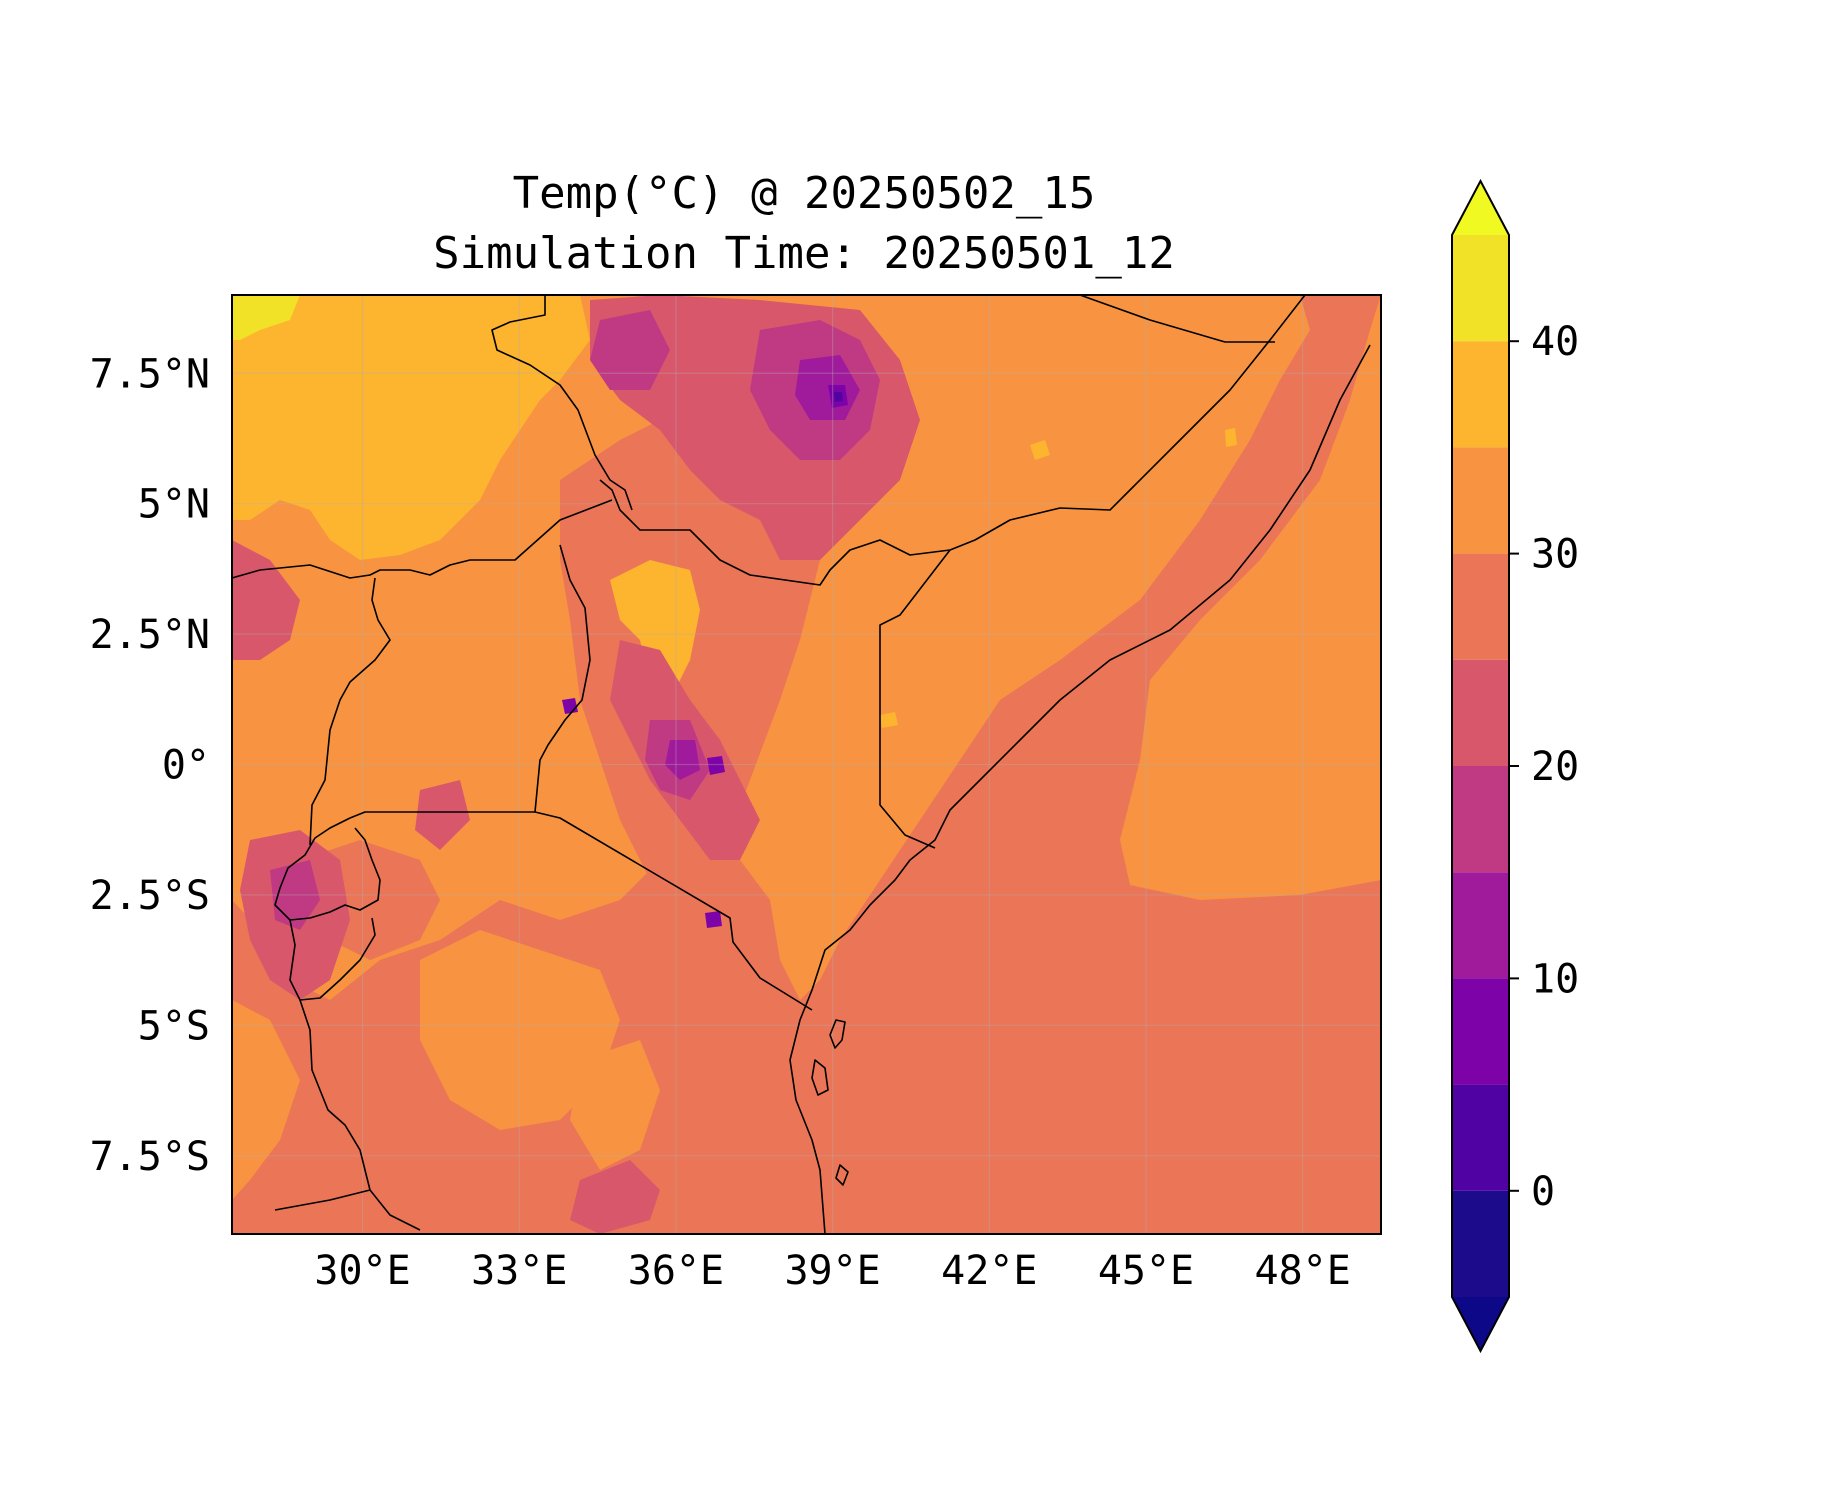 The image size is (1833, 1500). I want to click on contour-30-35-south, so click(520, 1030).